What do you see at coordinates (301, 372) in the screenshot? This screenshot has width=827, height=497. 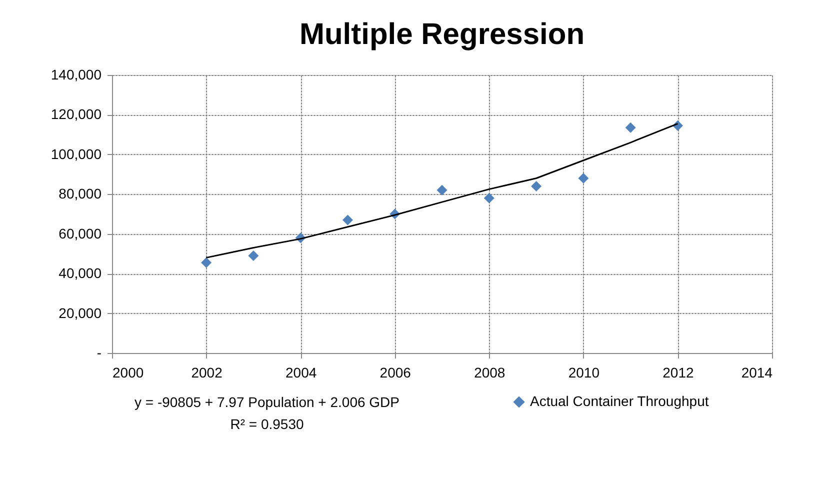 I see `x-tick-label: 2004` at bounding box center [301, 372].